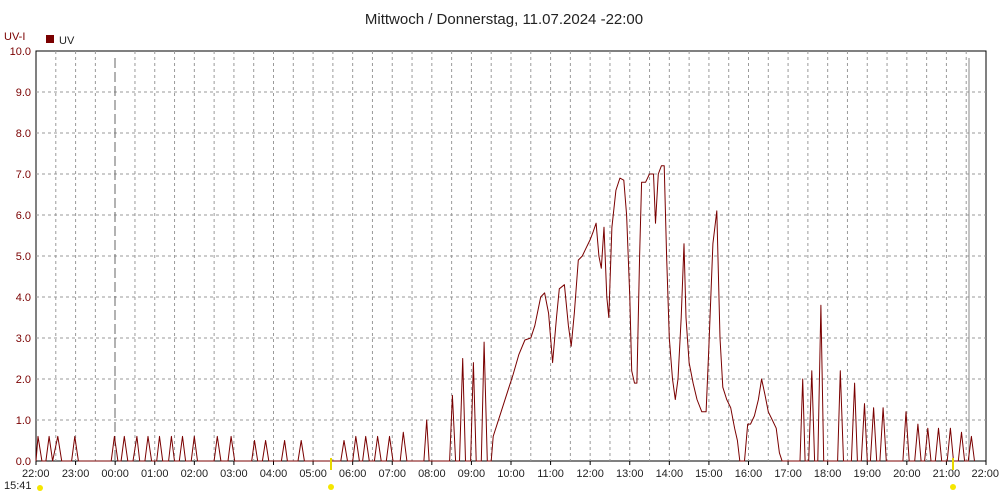 This screenshot has height=491, width=1007. I want to click on y-tick-label: 7.0, so click(23, 175).